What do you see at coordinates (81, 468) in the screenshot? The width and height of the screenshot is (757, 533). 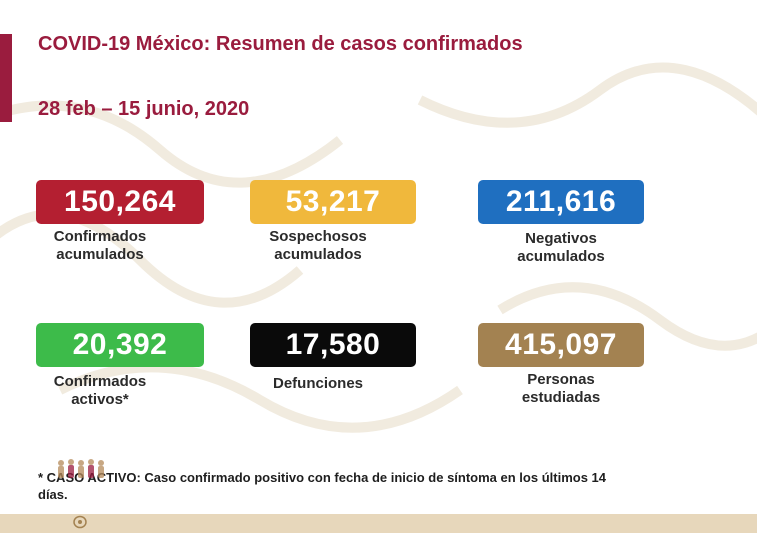 I see `crowd-illustration-icon` at bounding box center [81, 468].